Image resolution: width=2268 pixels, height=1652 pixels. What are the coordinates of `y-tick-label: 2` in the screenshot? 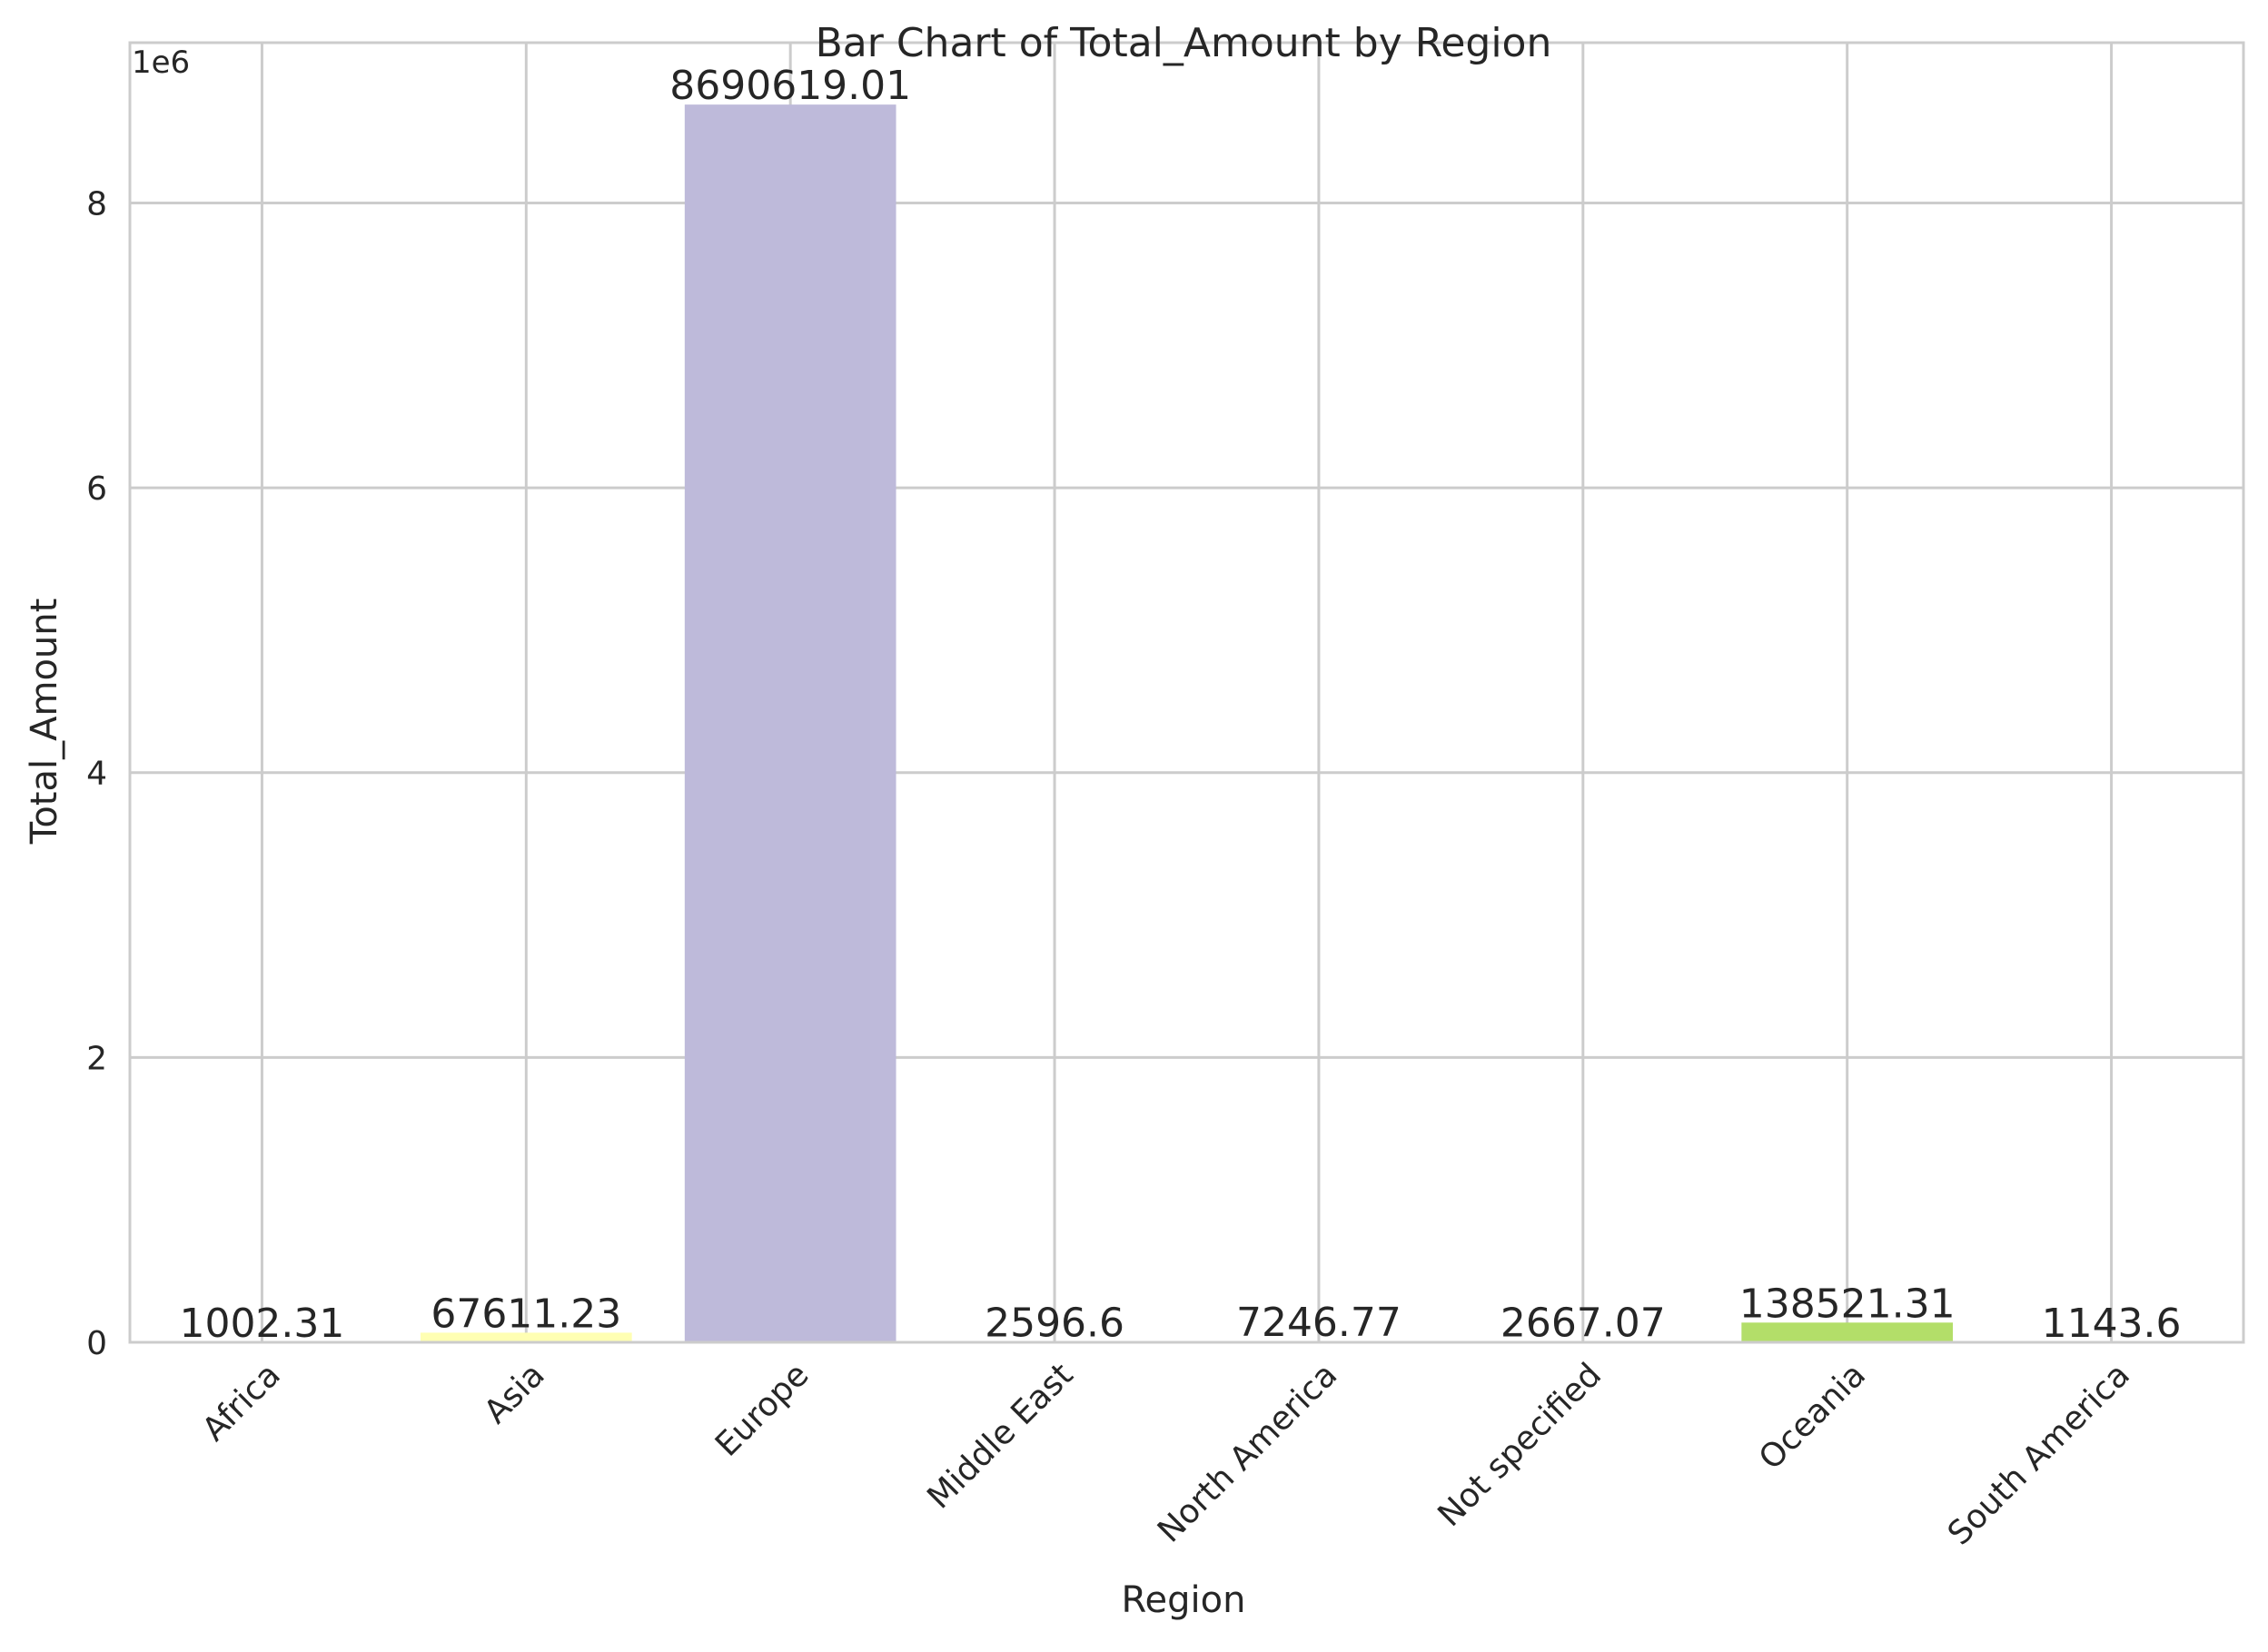 It's located at (96, 1058).